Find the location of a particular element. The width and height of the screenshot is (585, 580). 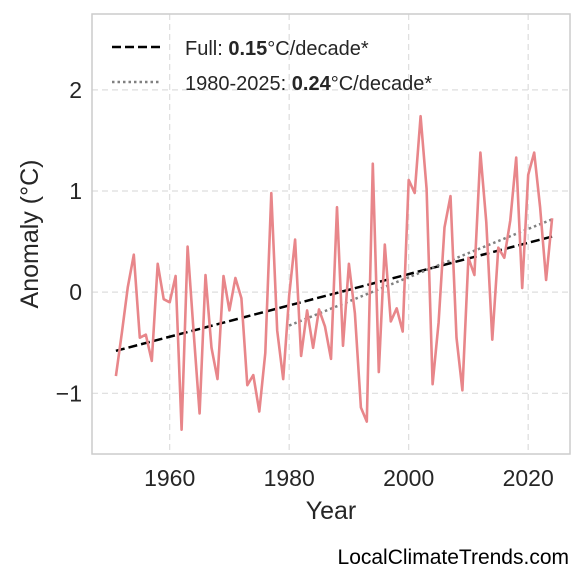

y-axis-ticks: −1 0 1 2 is located at coordinates (69, 241).